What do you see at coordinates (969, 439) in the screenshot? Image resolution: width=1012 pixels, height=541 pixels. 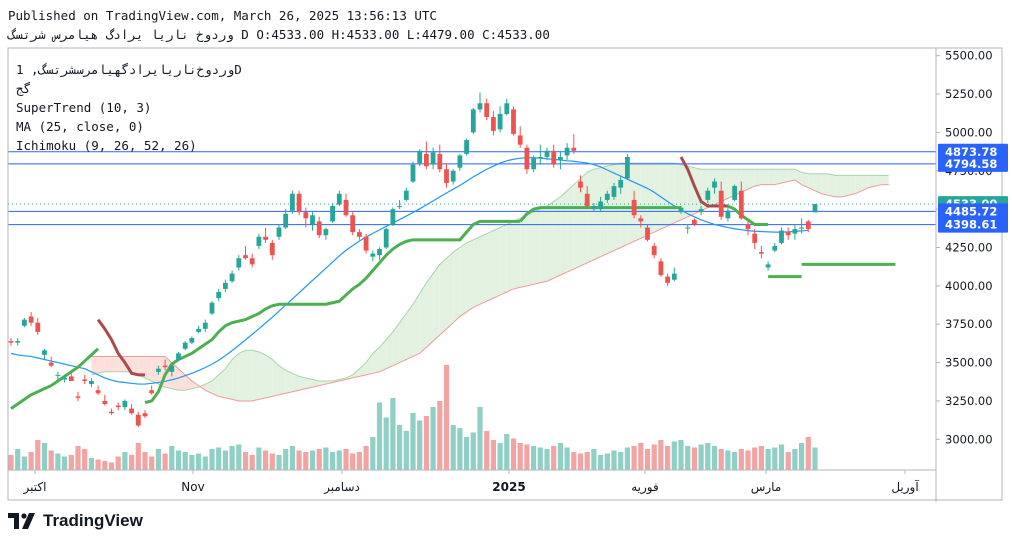 I see `y-tick-label: 3000.00` at bounding box center [969, 439].